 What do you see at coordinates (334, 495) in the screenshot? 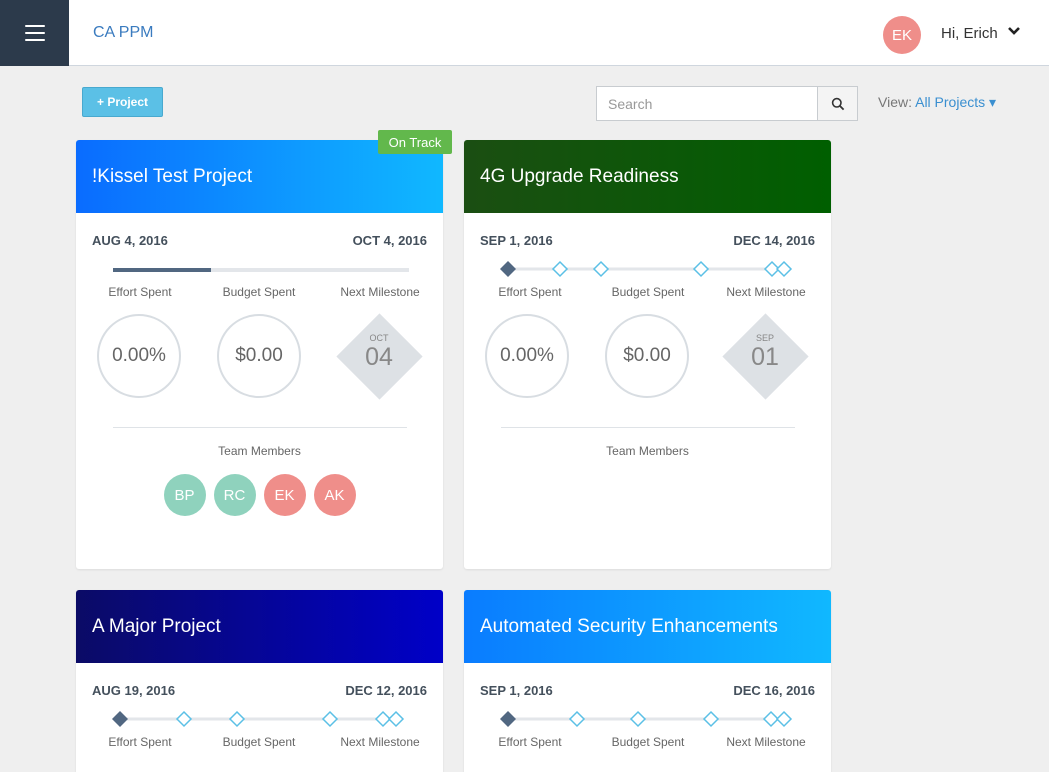
I see `team-member-avatar: AK` at bounding box center [334, 495].